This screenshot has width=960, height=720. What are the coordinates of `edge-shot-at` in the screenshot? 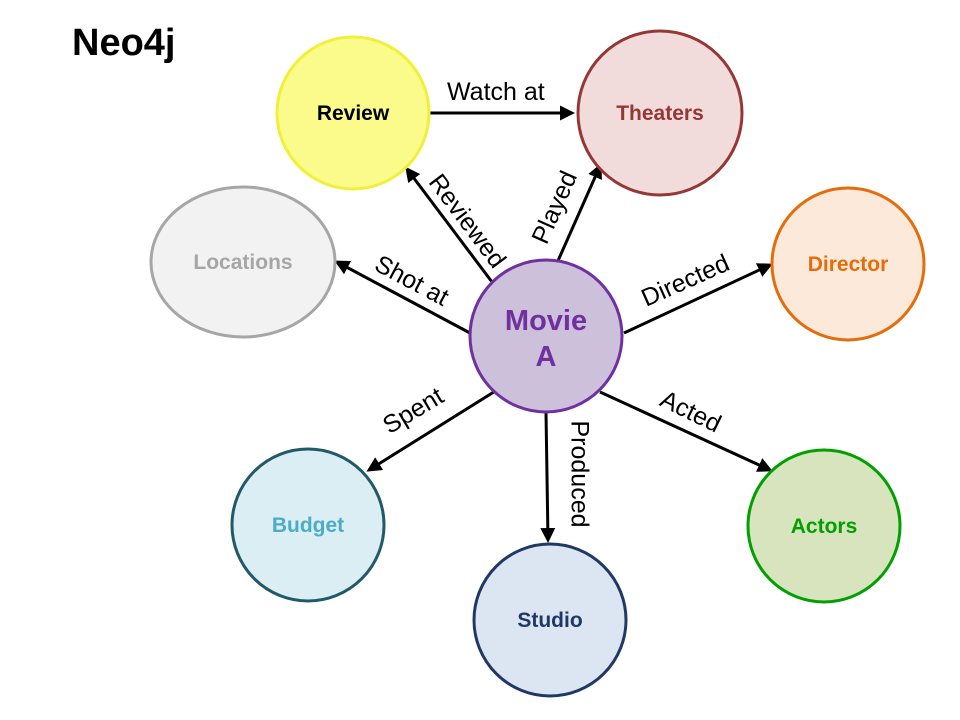 It's located at (402, 297).